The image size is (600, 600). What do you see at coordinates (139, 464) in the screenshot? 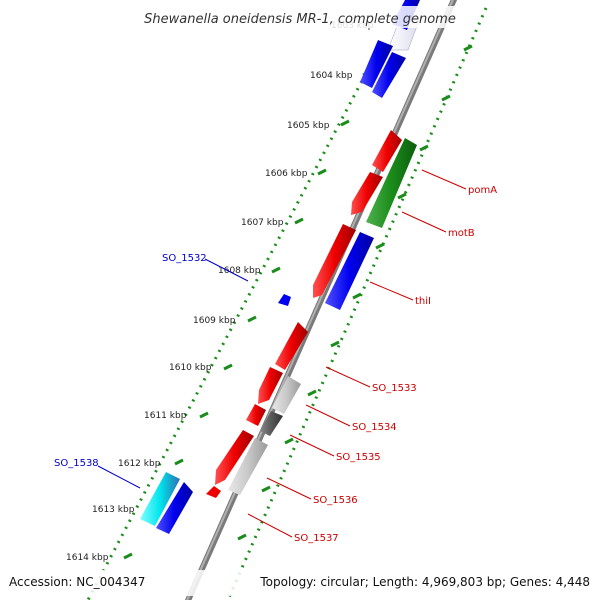
I see `scale-label-1612: 1612 kbp` at bounding box center [139, 464].